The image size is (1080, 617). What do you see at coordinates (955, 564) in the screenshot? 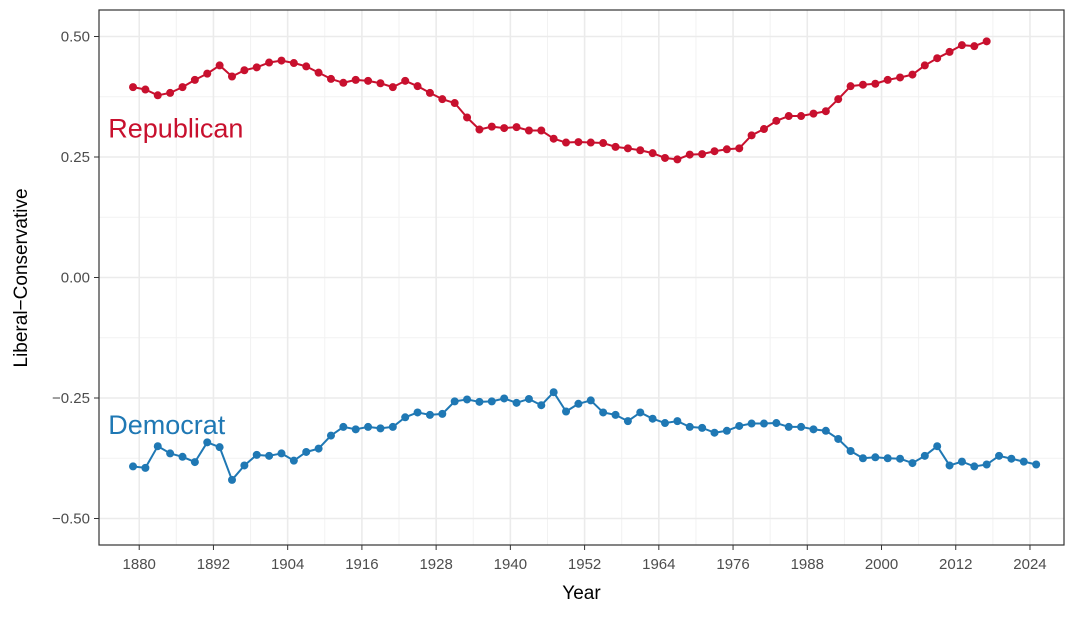
I see `x-tick-label: 2012` at bounding box center [955, 564].